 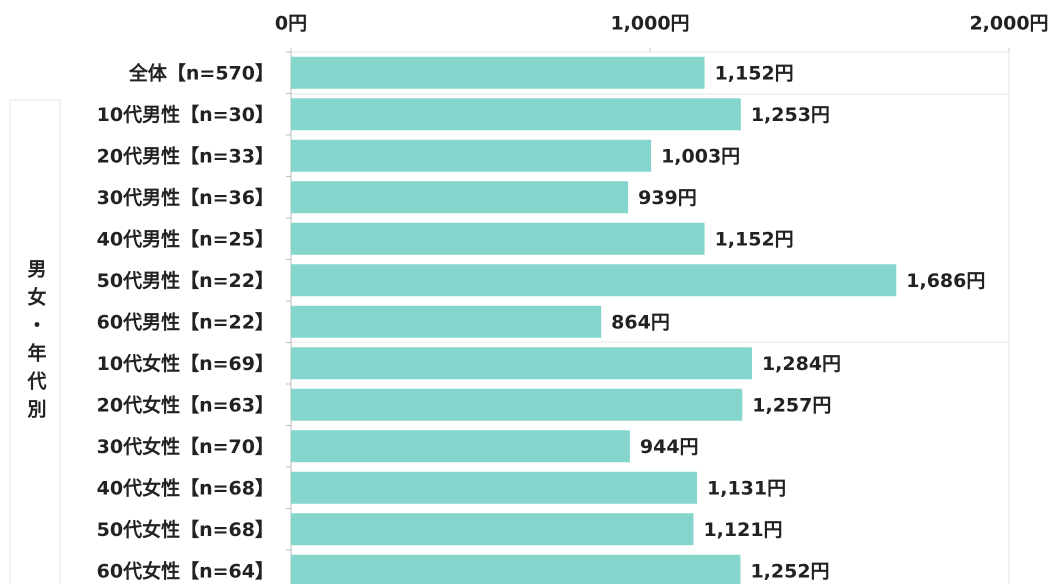 I want to click on x-tick-label: 2,000円, so click(x=1008, y=24).